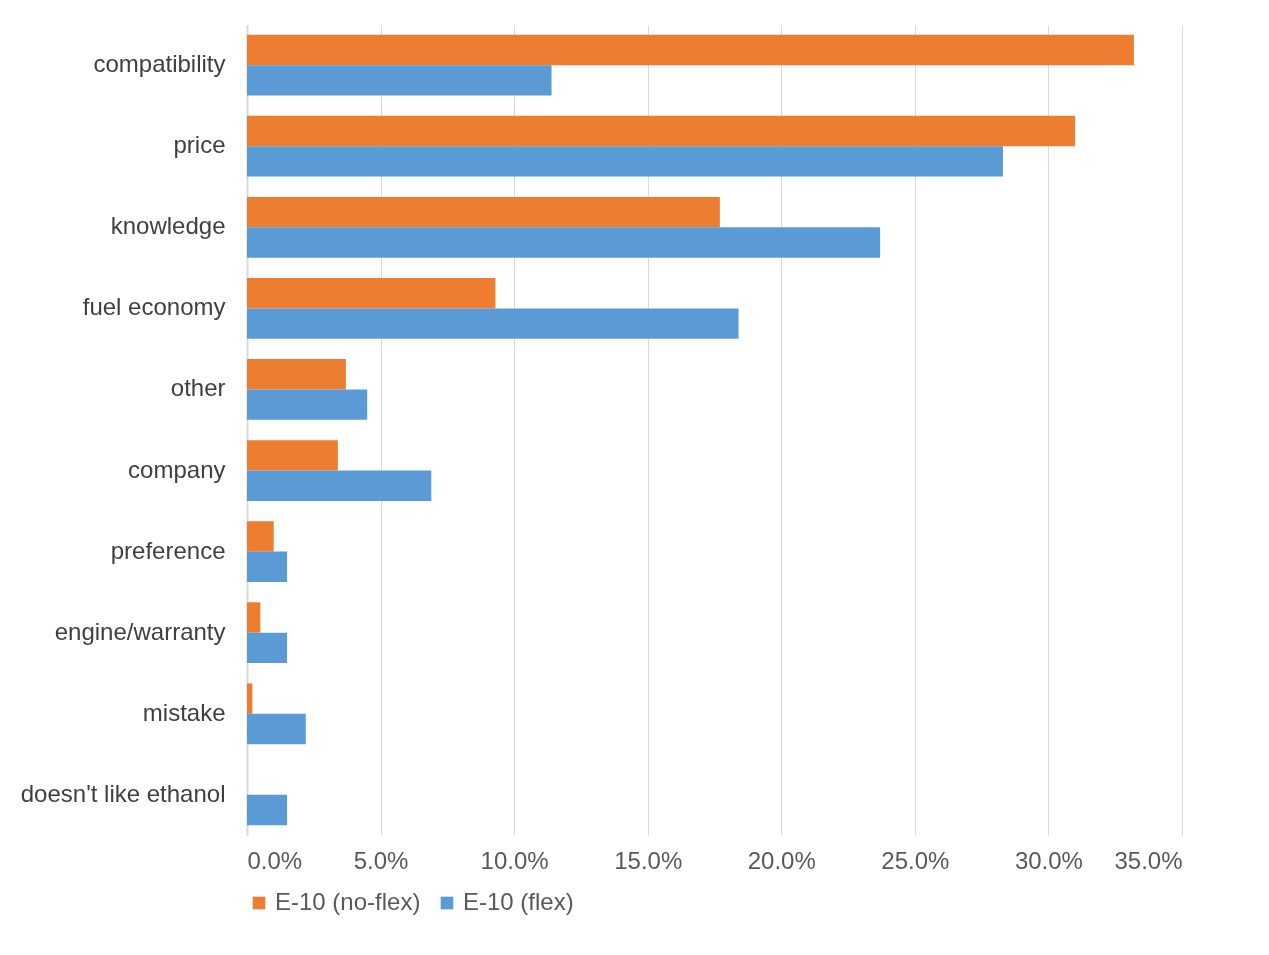 This screenshot has height=955, width=1269. I want to click on x-tick-label: 20.0%, so click(781, 860).